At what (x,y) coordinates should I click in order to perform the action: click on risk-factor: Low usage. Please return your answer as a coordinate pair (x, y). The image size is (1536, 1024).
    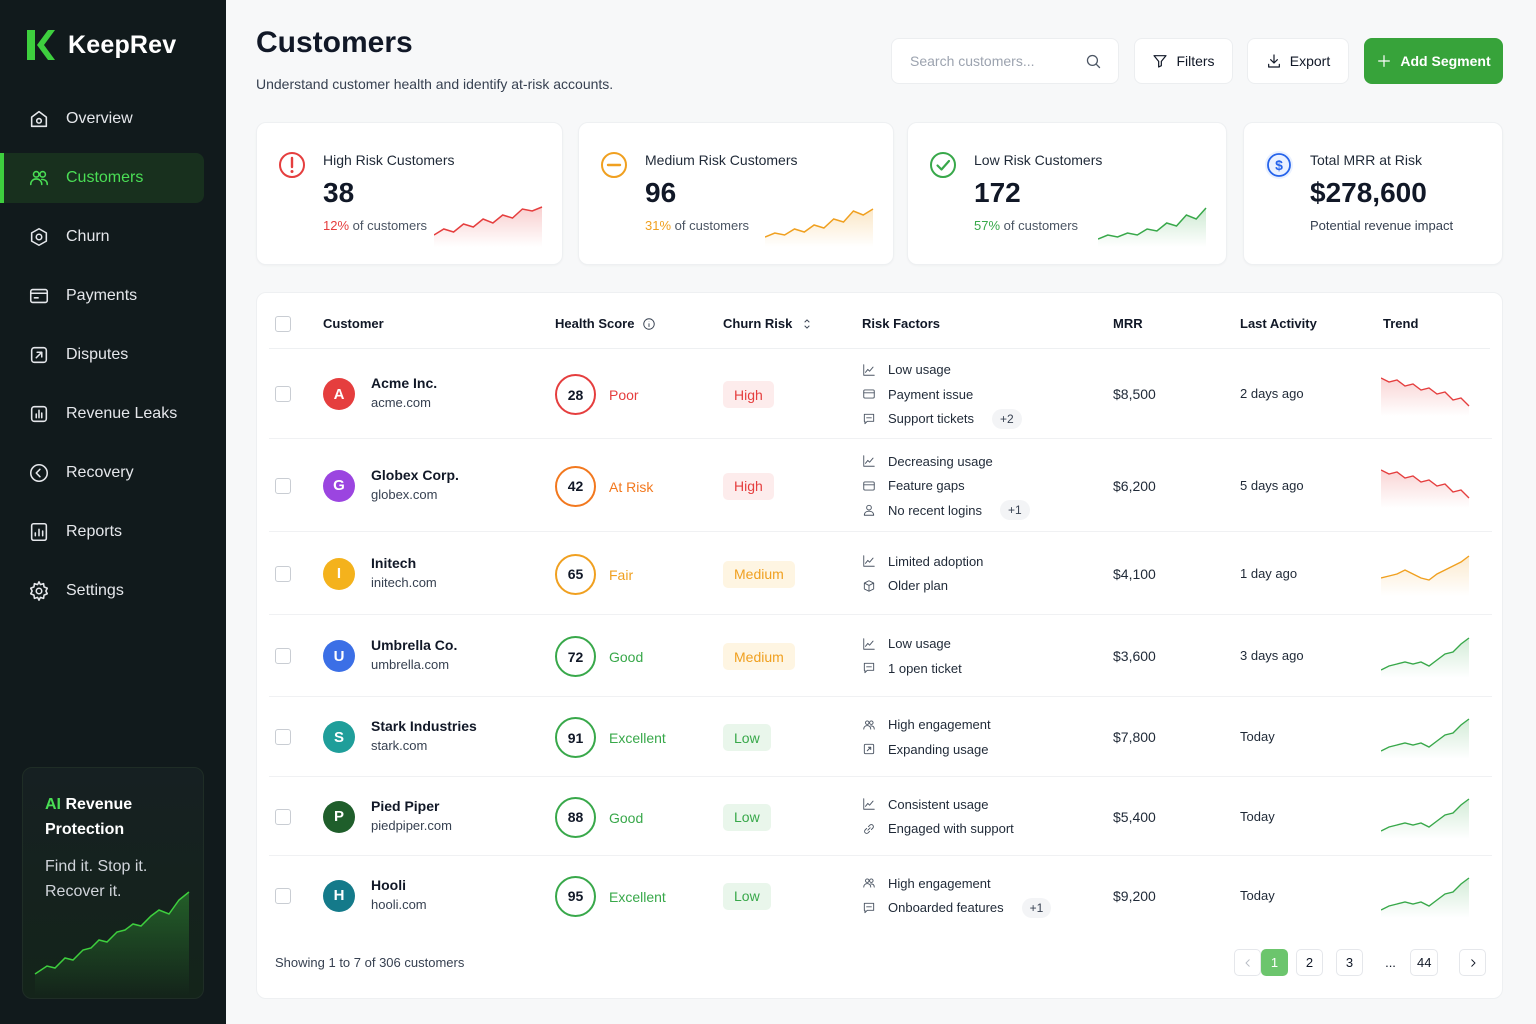
    Looking at the image, I should click on (906, 644).